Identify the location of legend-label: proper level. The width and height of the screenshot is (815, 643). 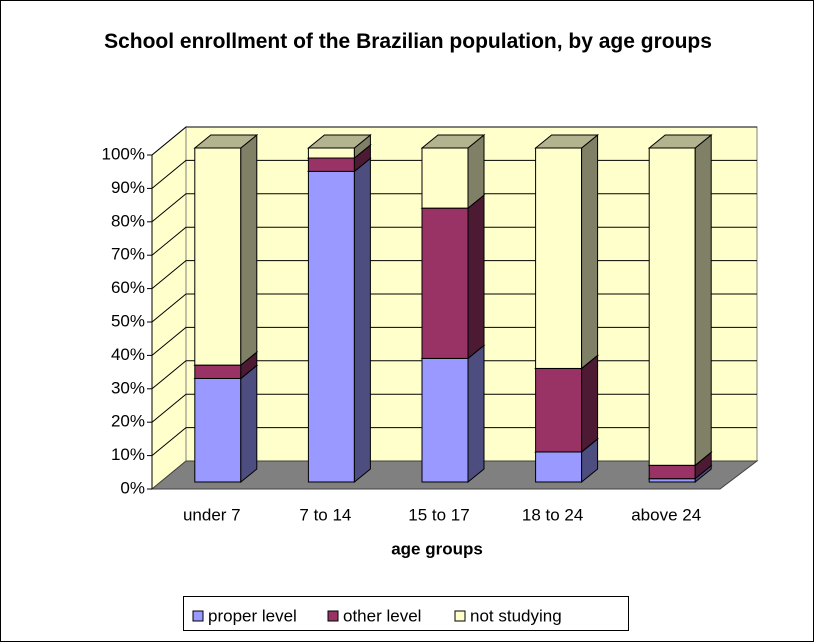
(252, 615).